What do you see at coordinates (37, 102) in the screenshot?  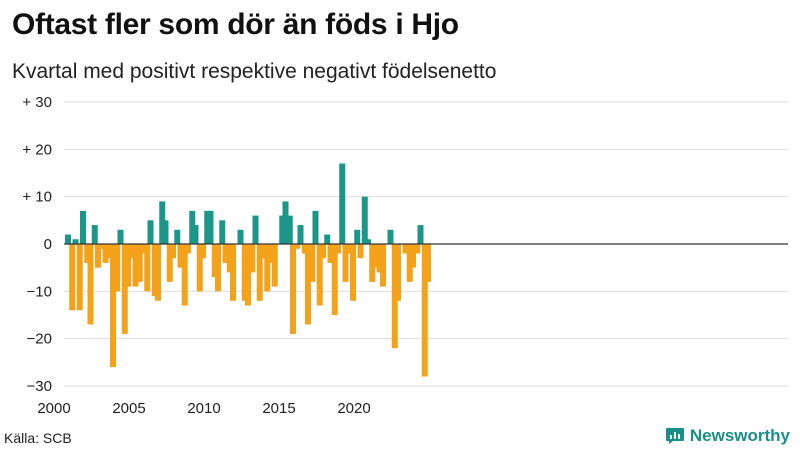 I see `y-tick-label: + 30` at bounding box center [37, 102].